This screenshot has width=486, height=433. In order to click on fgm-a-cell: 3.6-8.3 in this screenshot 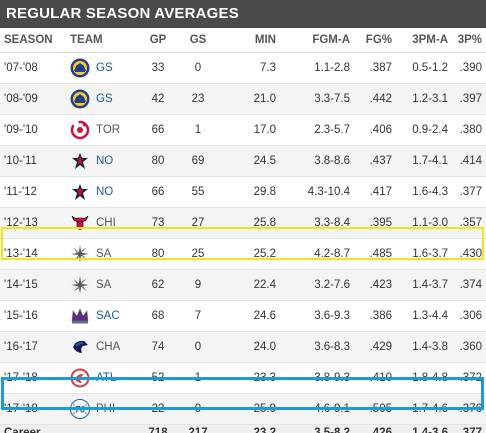, I will do `click(317, 347)`.